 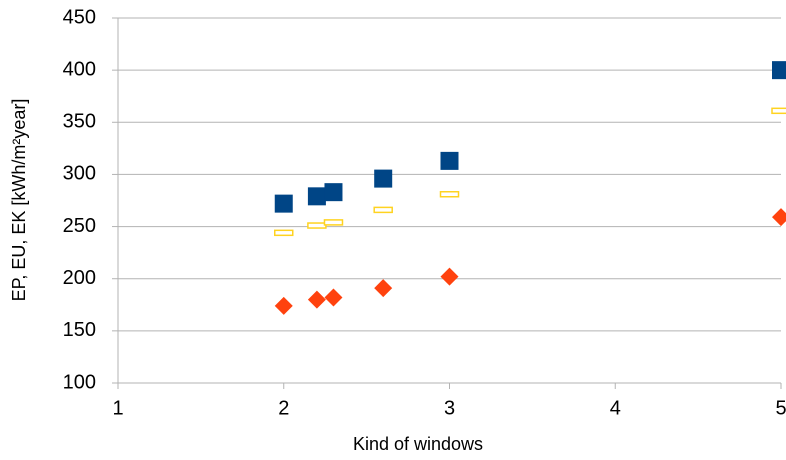 I want to click on x-tick-label: 1, so click(x=117, y=408).